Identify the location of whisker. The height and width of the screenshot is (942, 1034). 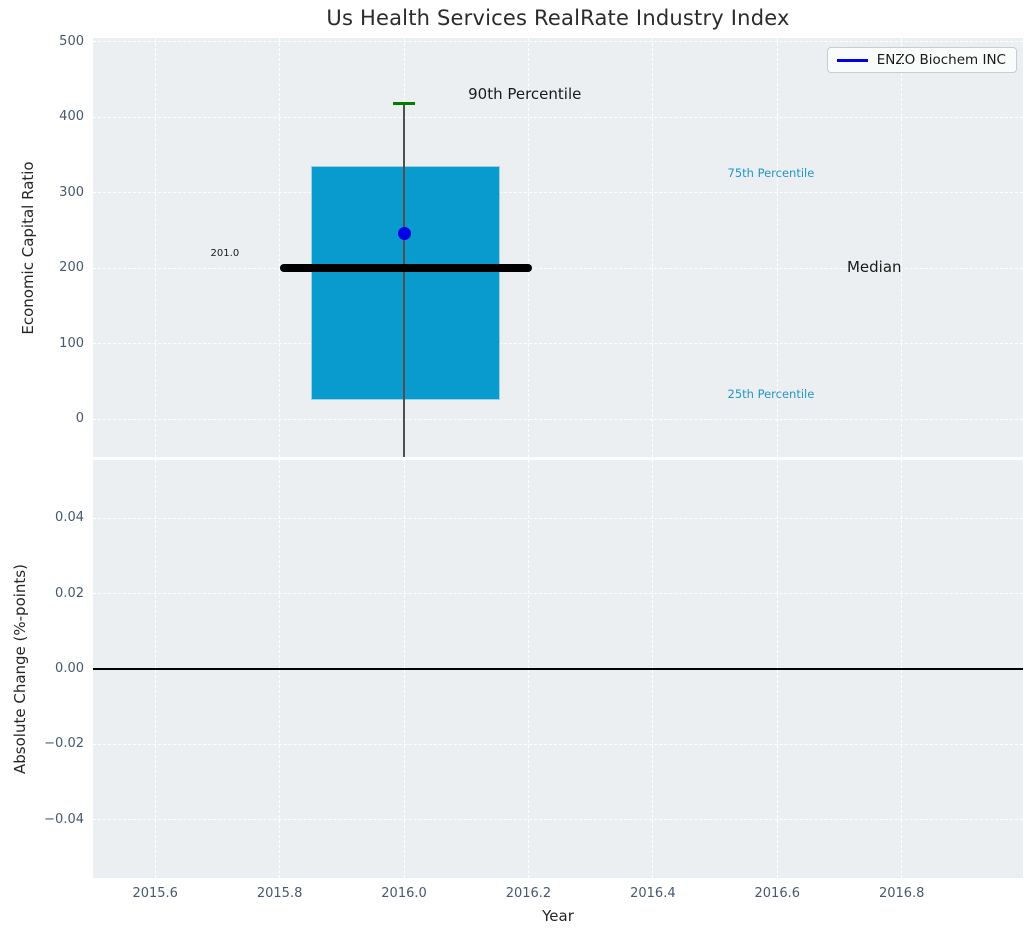
(404, 280).